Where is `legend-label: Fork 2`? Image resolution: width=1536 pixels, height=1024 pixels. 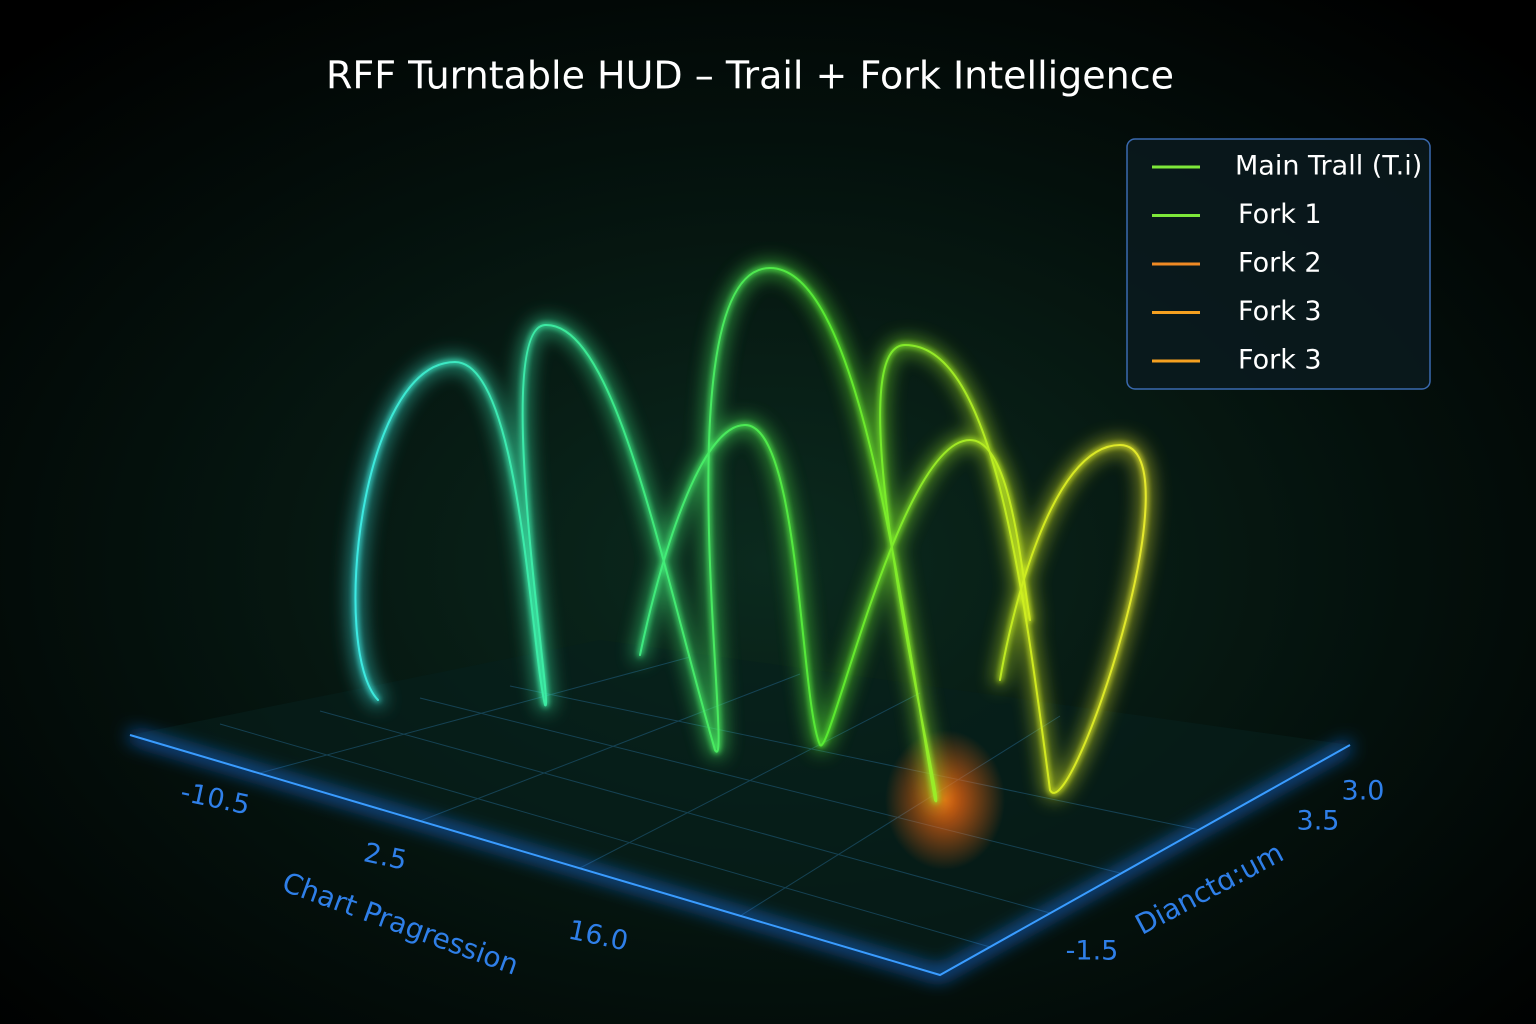
legend-label: Fork 2 is located at coordinates (1280, 263).